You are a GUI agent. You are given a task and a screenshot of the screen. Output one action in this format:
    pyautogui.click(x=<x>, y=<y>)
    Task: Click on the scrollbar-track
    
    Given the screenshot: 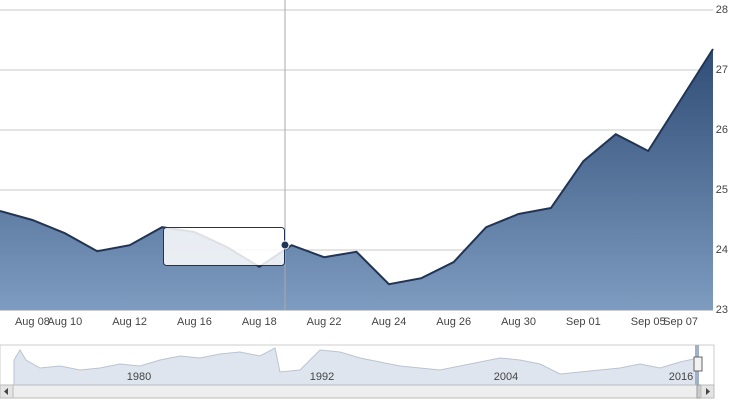 What is the action you would take?
    pyautogui.click(x=357, y=391)
    